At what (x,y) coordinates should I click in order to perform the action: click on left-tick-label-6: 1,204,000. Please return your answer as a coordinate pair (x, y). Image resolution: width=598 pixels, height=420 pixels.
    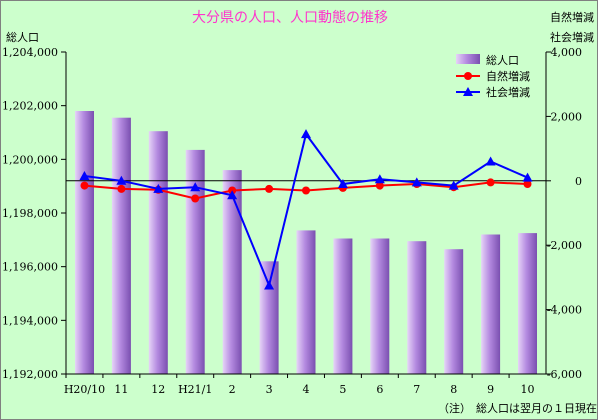
    Looking at the image, I should click on (30, 52).